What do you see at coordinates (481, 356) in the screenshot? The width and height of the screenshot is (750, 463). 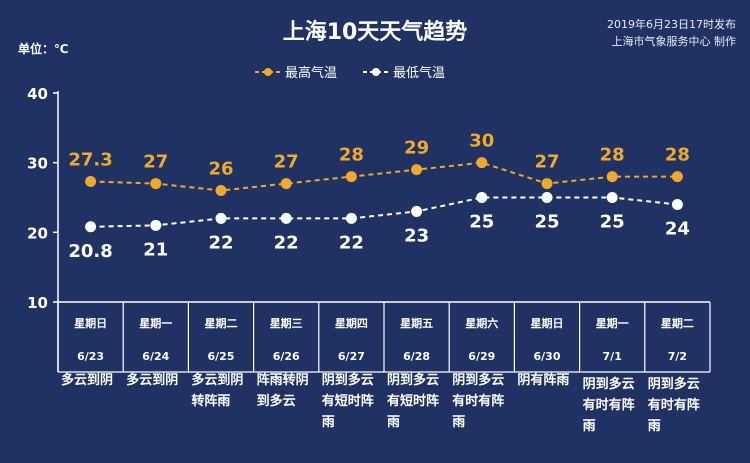 I see `date-label: 6/29` at bounding box center [481, 356].